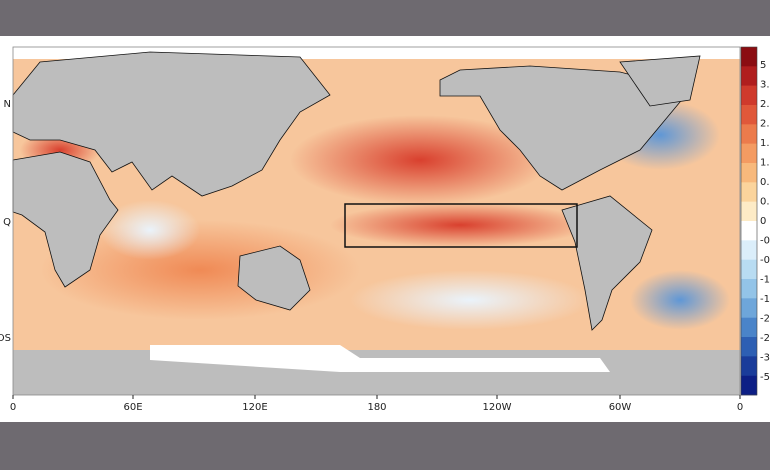 The image size is (770, 474). I want to click on x-label: 120W, so click(497, 407).